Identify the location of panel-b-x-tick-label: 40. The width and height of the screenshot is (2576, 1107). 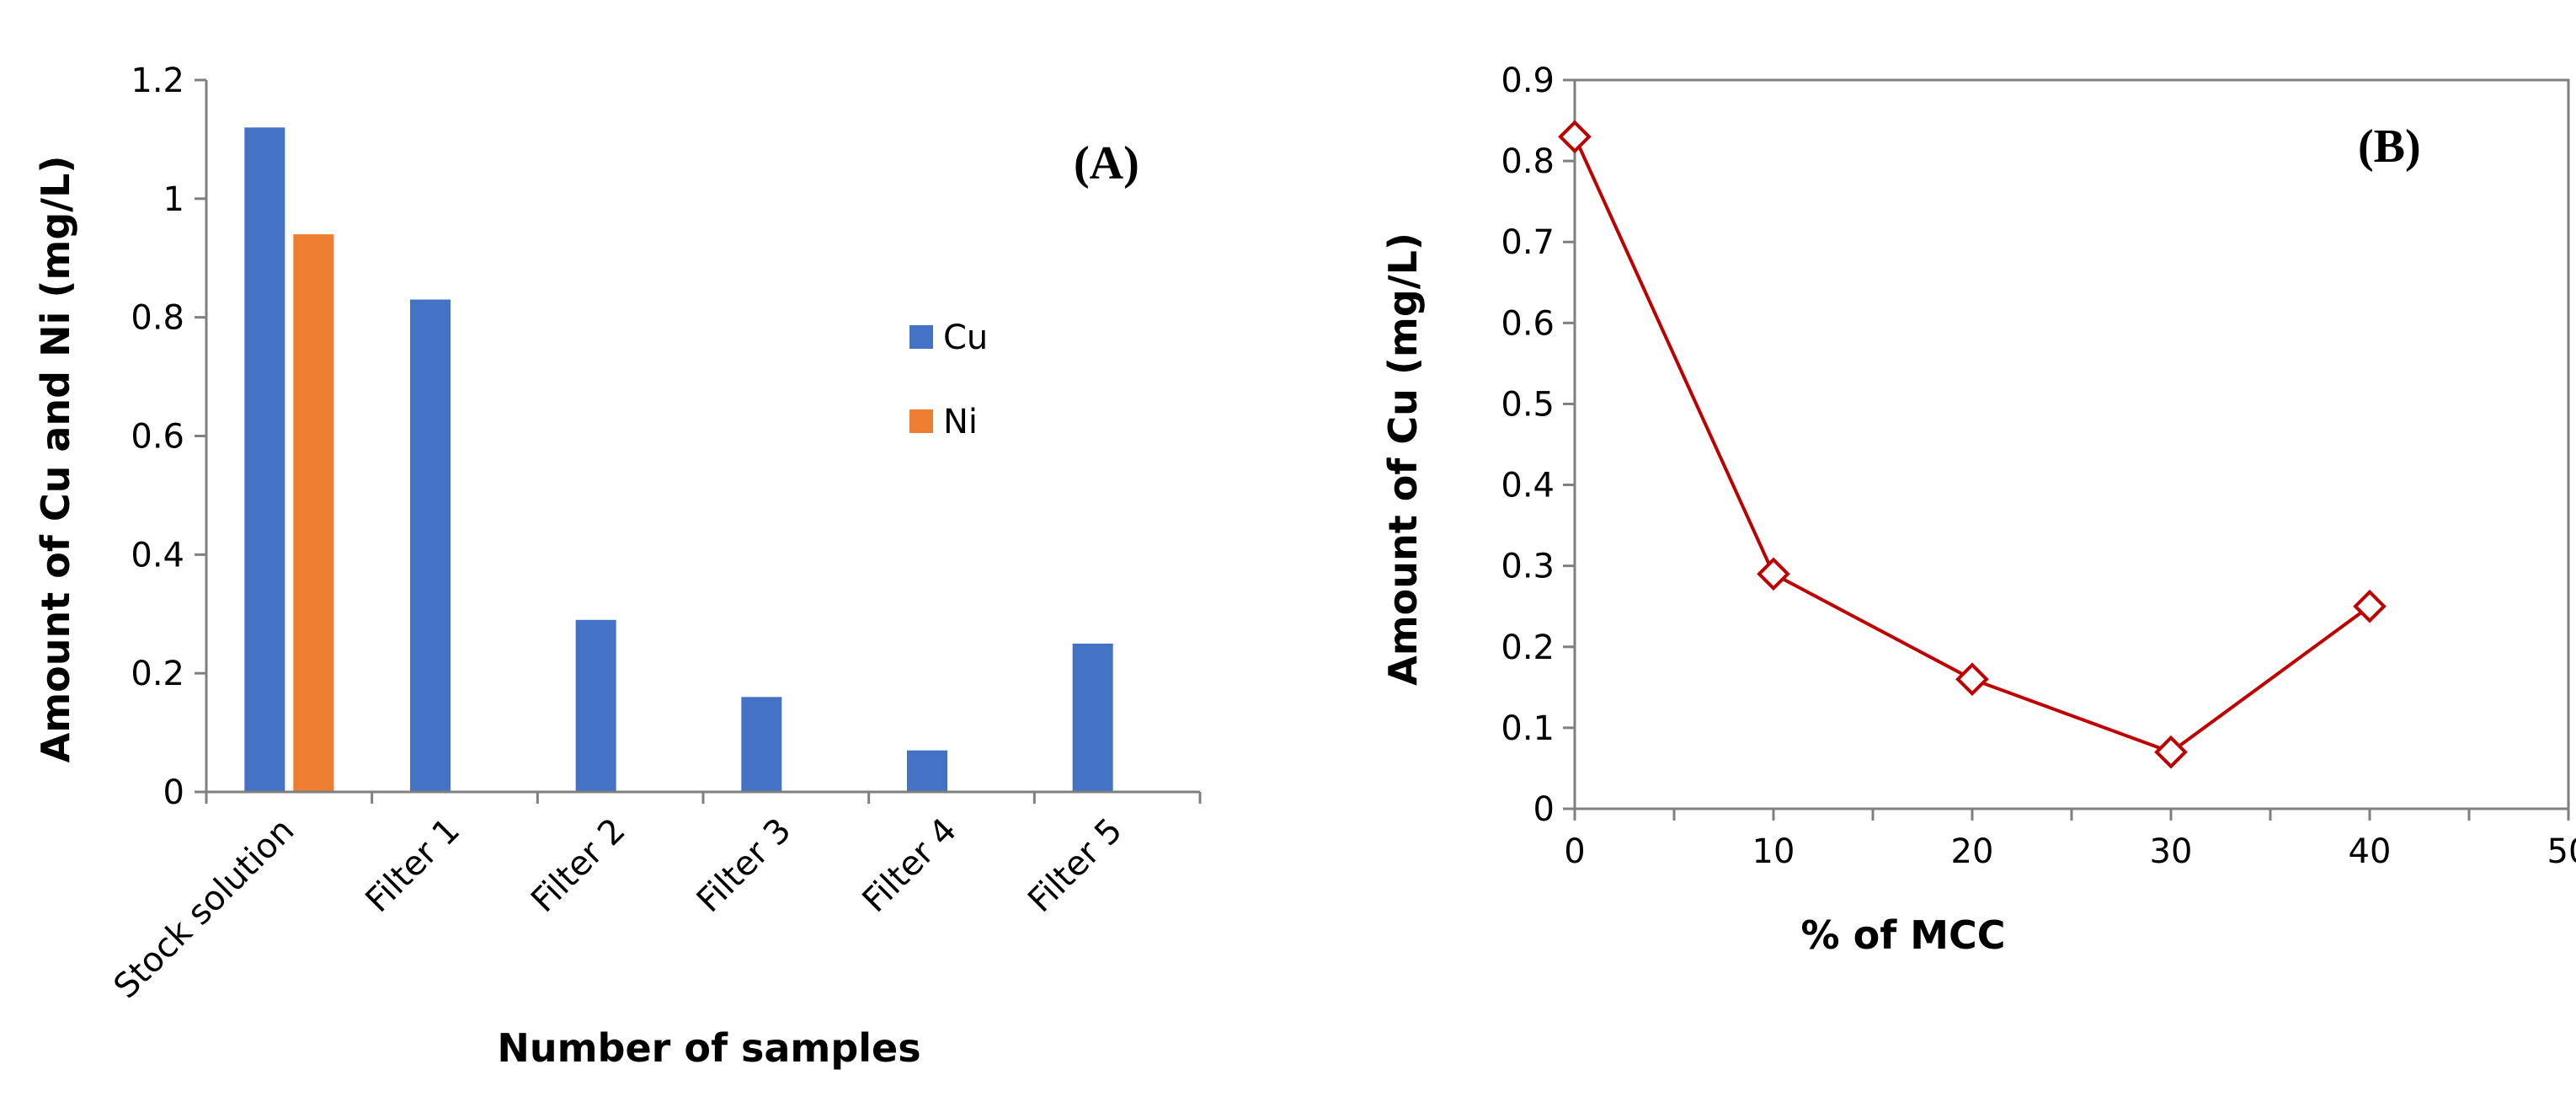
(2370, 852).